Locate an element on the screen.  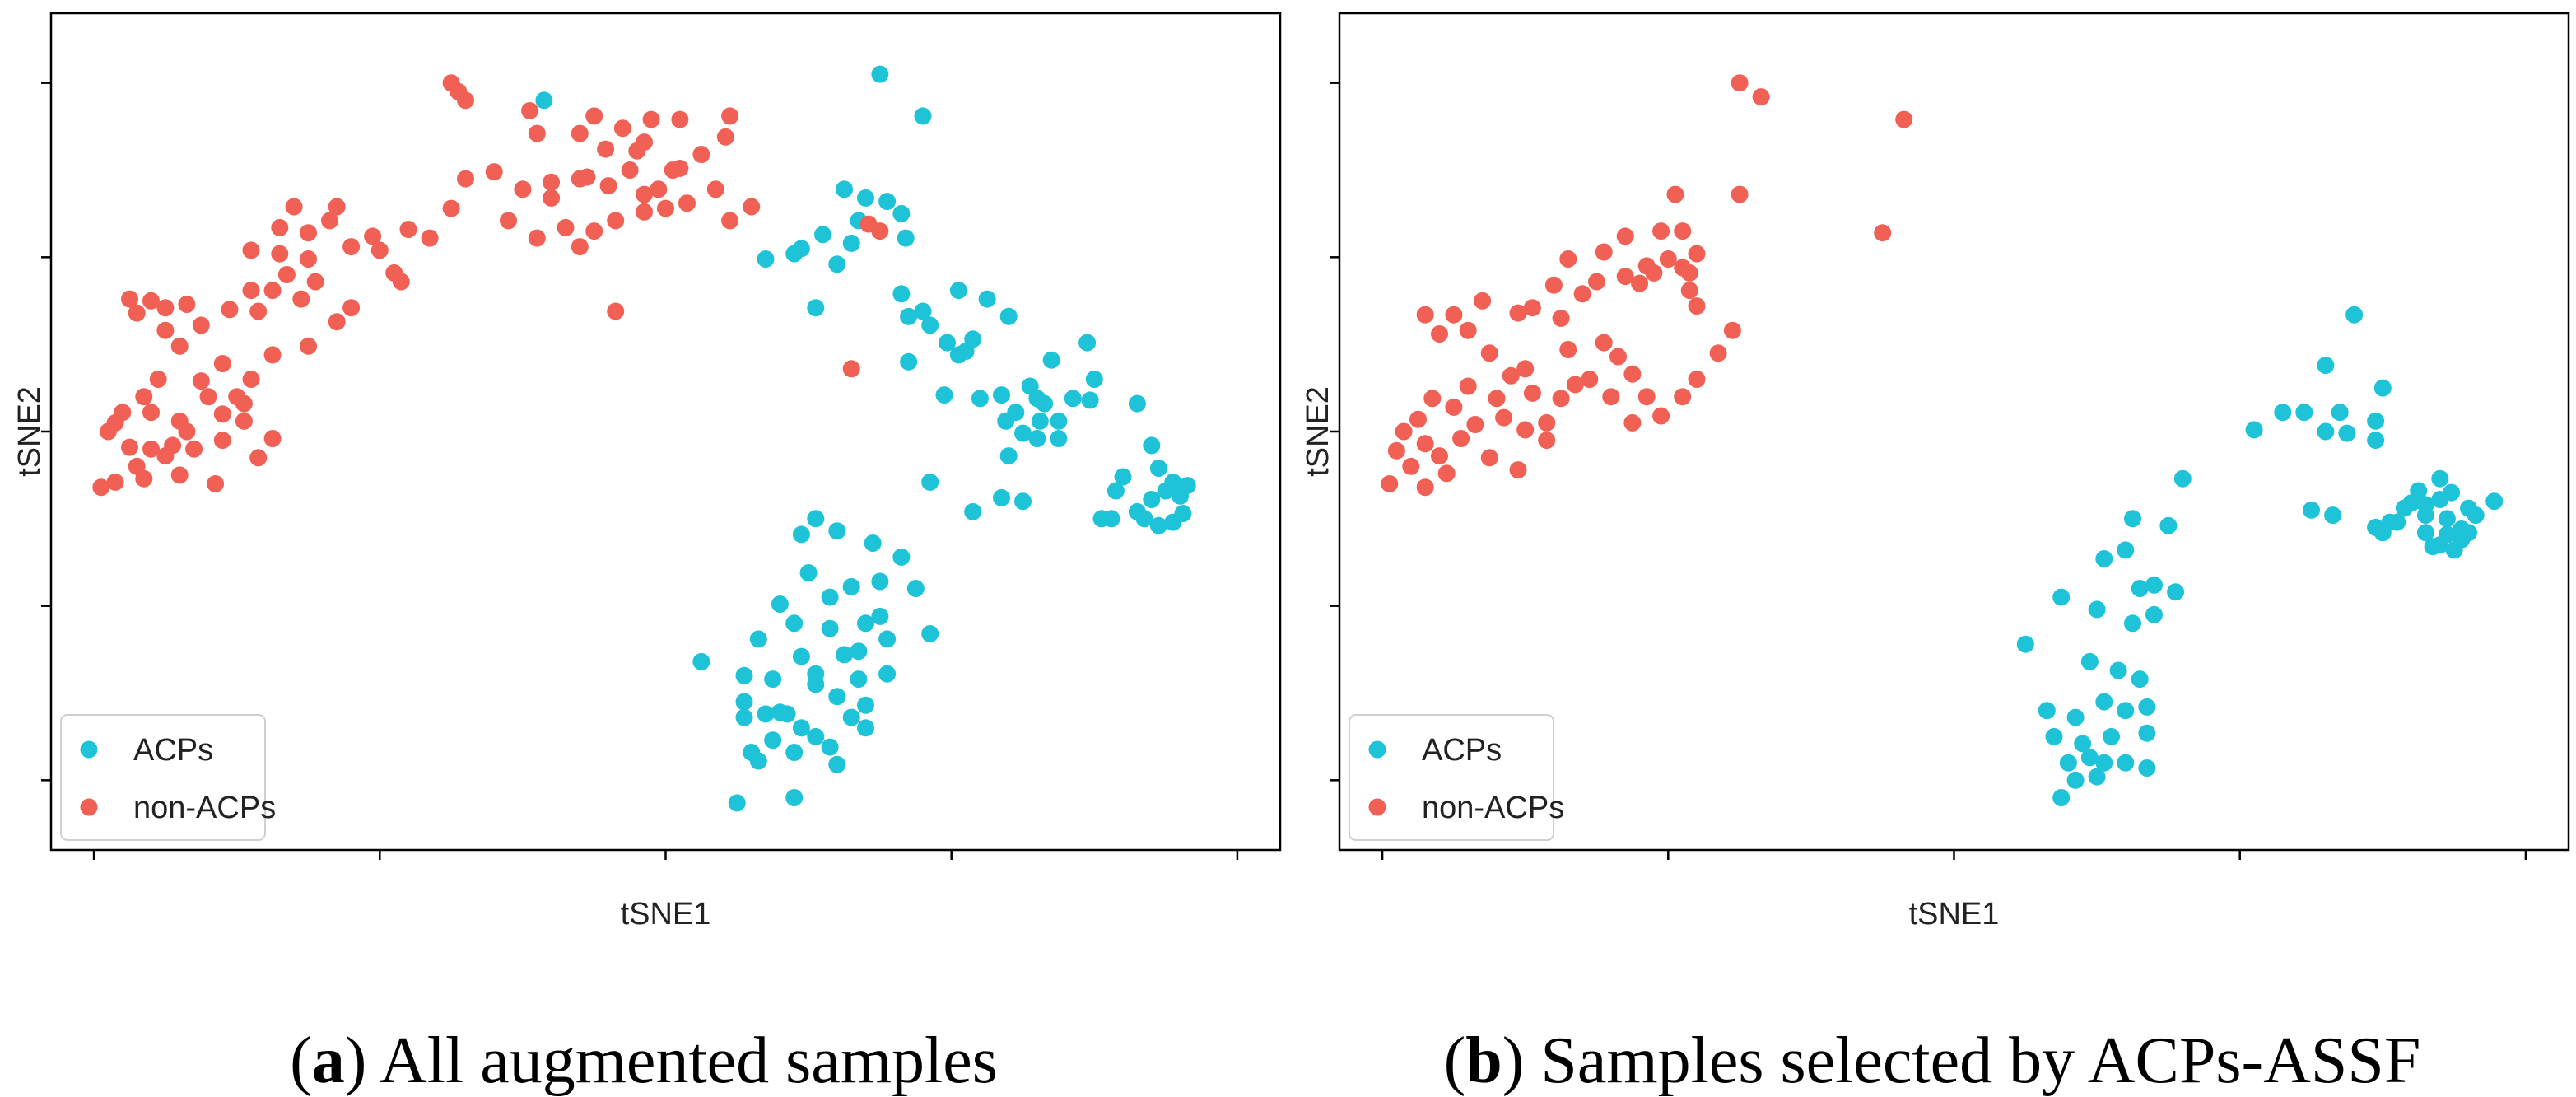
legend-box-b is located at coordinates (1451, 777).